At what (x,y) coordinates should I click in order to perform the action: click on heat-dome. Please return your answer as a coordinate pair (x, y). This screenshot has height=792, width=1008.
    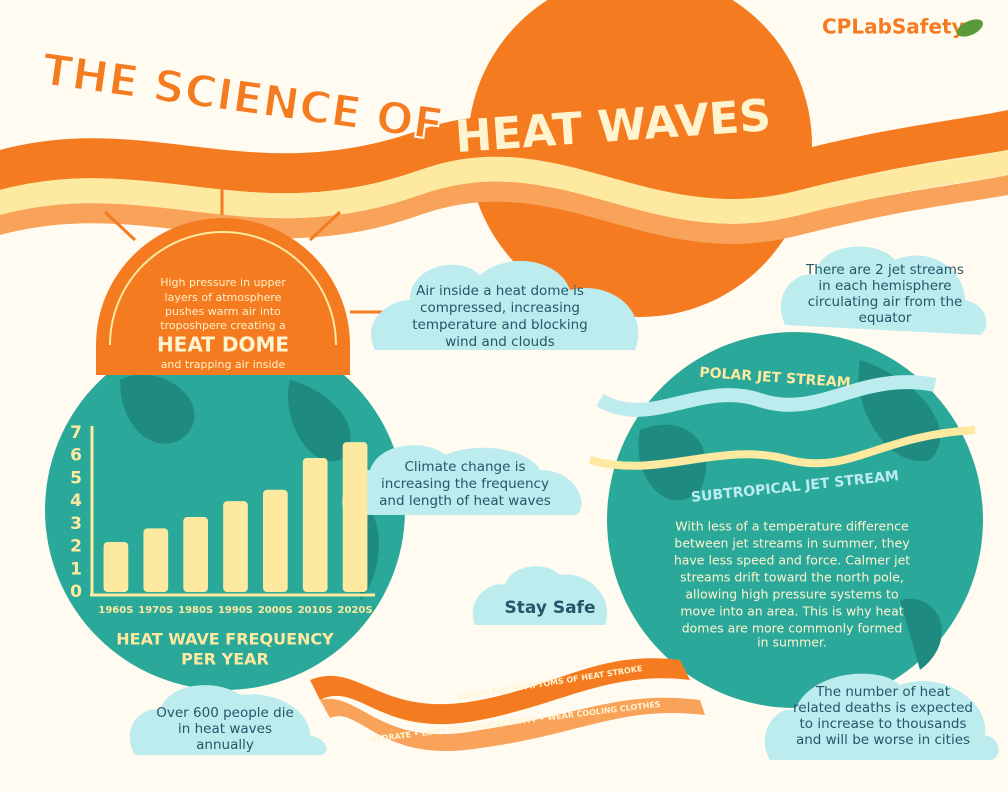
    Looking at the image, I should click on (223, 296).